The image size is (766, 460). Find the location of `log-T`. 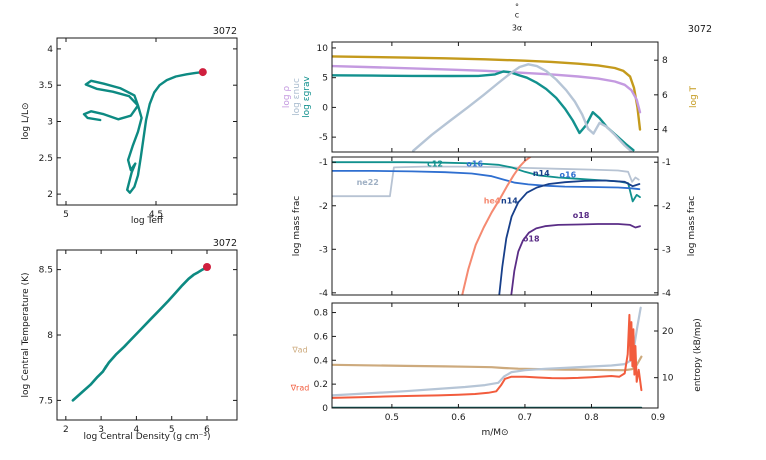

log-T is located at coordinates (487, 93).